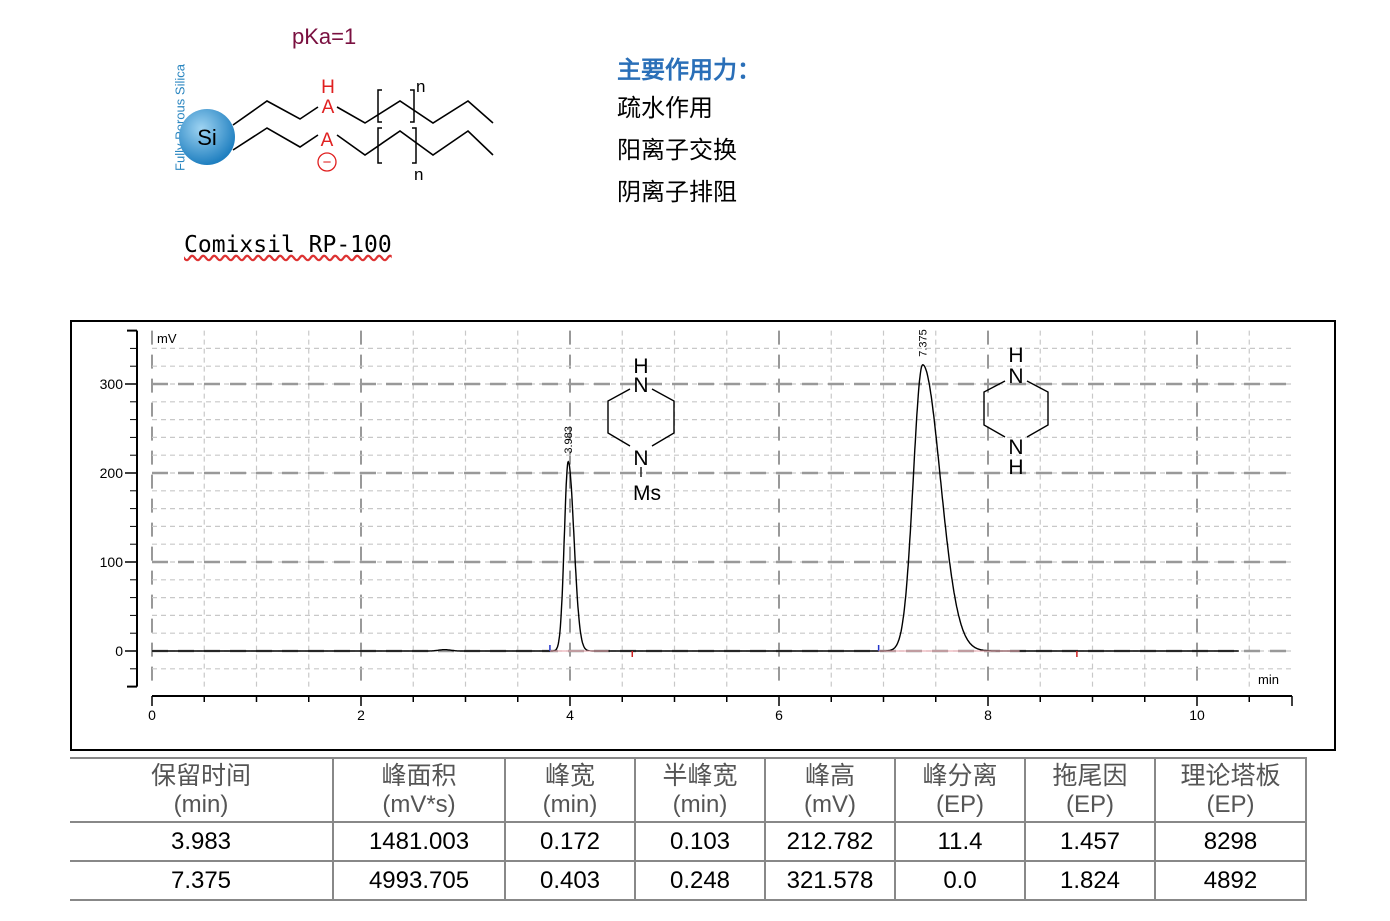  Describe the element at coordinates (641, 430) in the screenshot. I see `compound-structure-1: H N N Ms` at that location.